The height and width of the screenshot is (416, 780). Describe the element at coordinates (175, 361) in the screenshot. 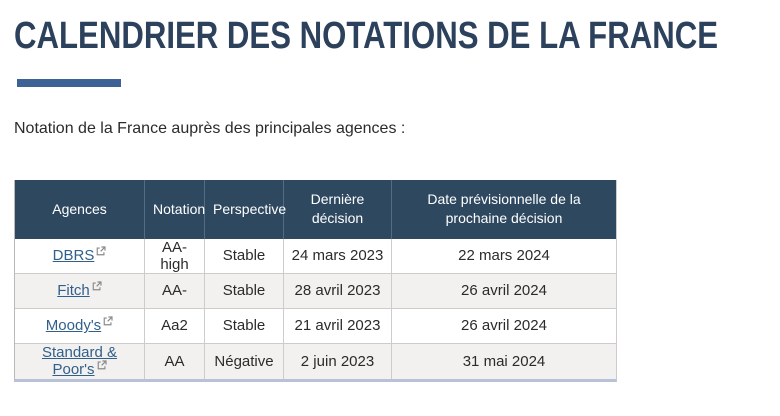

I see `notation-cell: AA` at that location.